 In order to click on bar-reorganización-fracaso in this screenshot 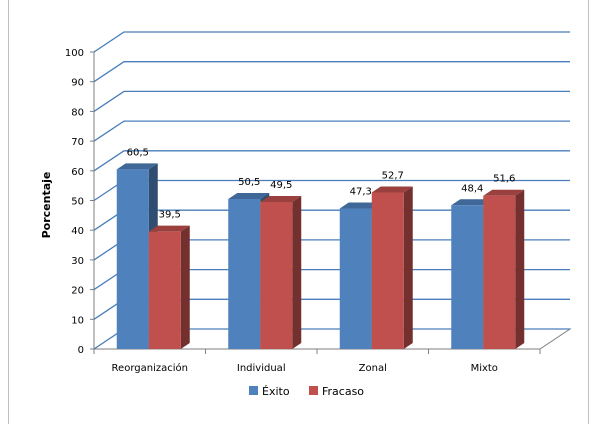, I will do `click(169, 287)`.